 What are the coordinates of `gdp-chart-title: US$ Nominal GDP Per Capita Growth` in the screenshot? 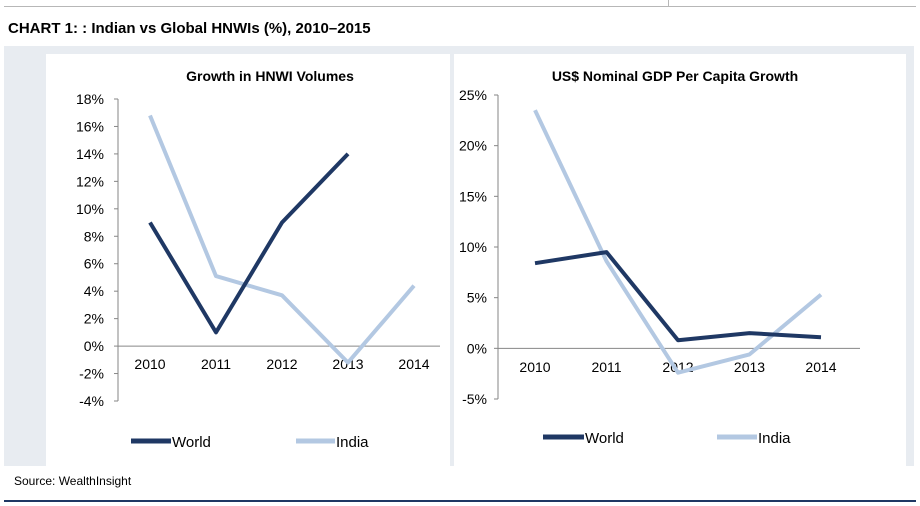 It's located at (675, 76).